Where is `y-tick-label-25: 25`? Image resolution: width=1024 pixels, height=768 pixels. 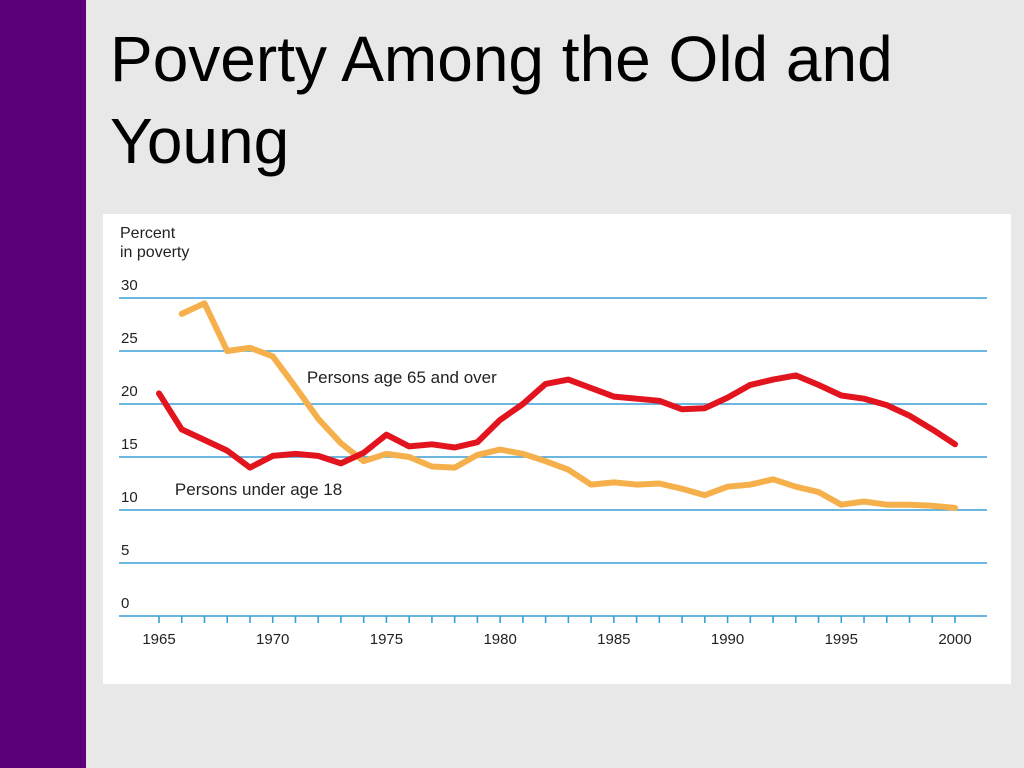
y-tick-label-25: 25 is located at coordinates (129, 338).